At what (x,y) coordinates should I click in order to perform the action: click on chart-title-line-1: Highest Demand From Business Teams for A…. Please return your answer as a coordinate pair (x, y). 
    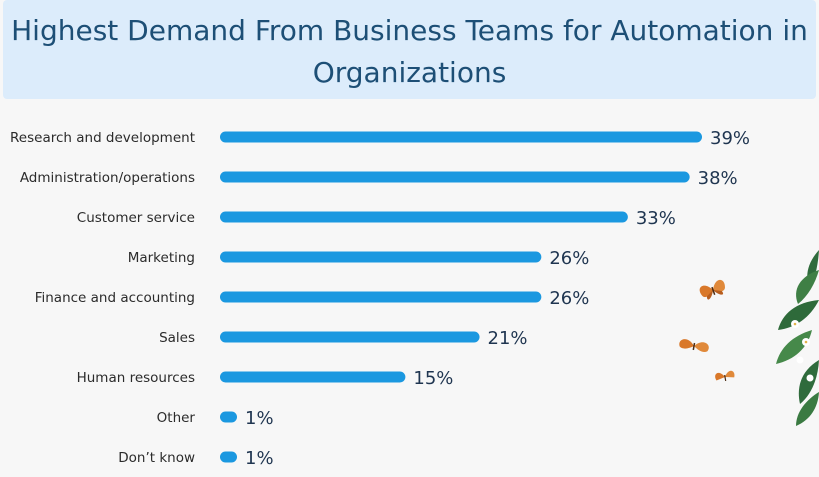
    Looking at the image, I should click on (409, 30).